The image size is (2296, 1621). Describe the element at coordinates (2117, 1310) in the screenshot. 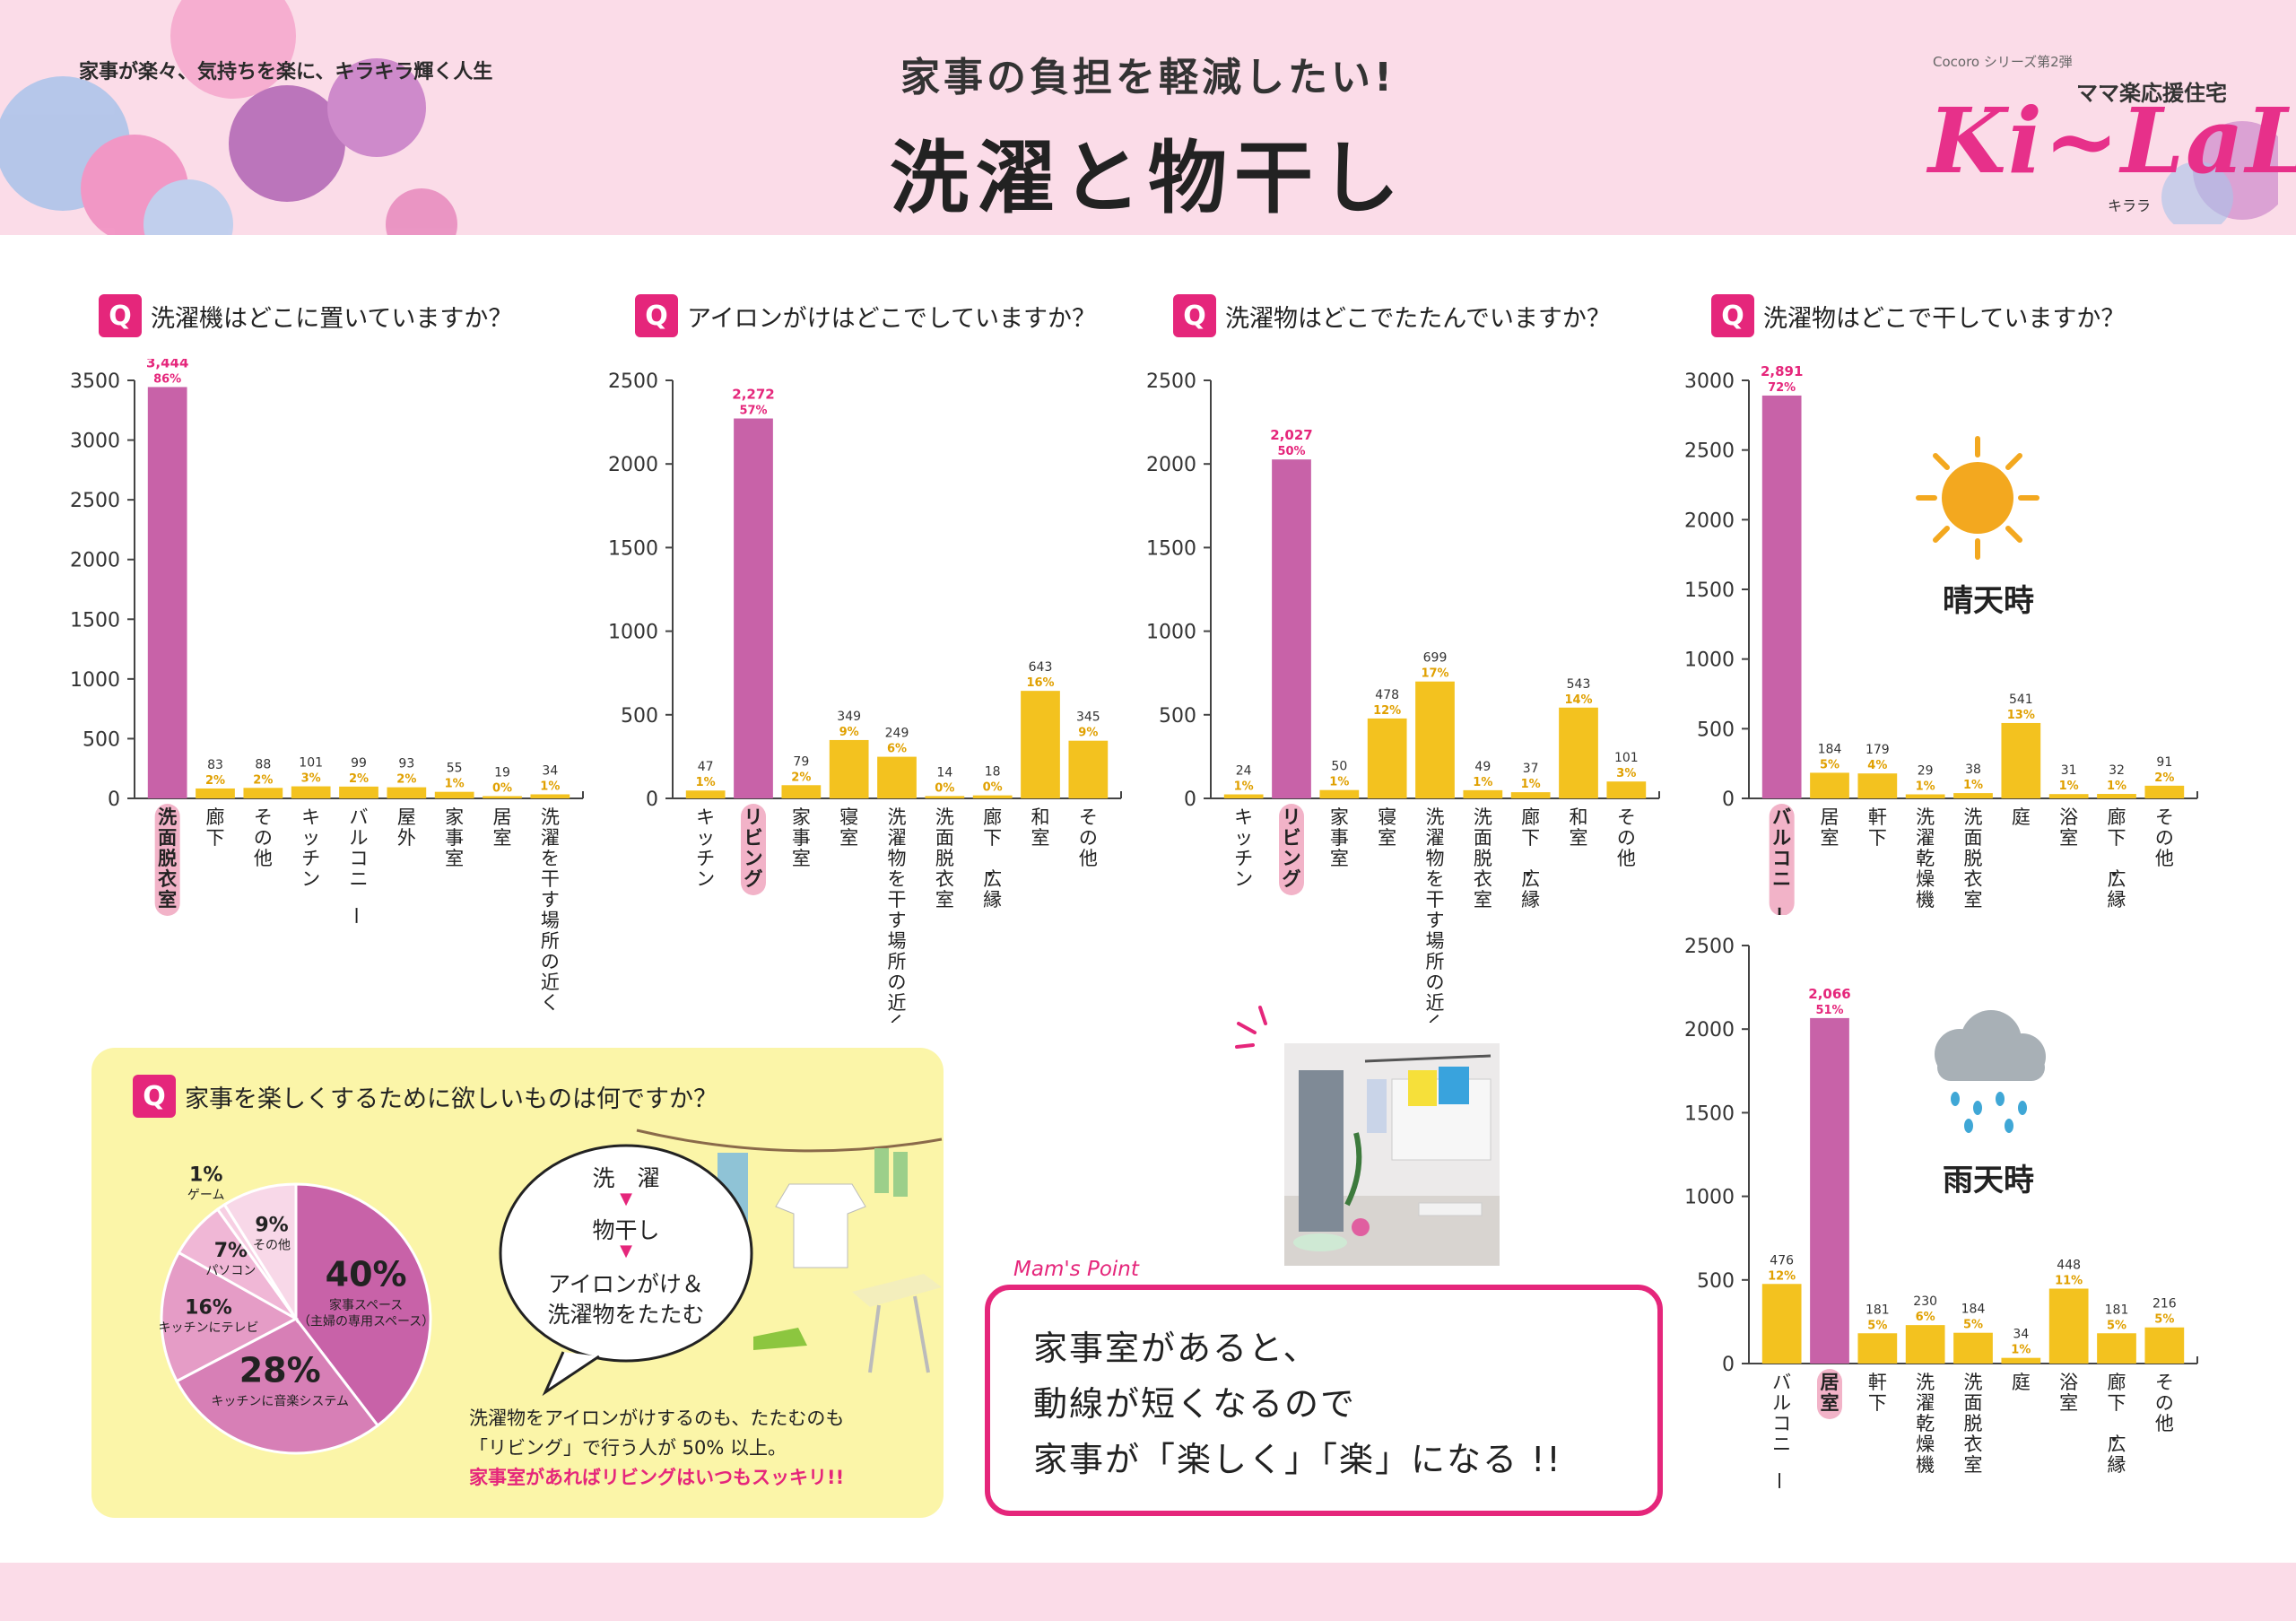

I see `bar-value-label: 181` at that location.